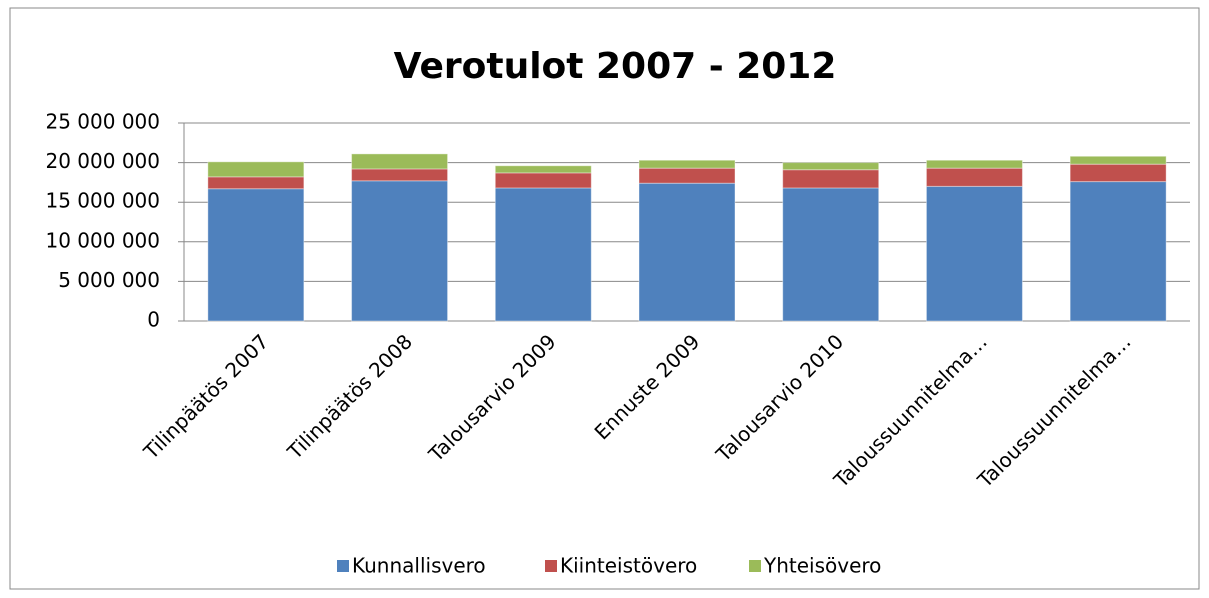 The image size is (1209, 598). What do you see at coordinates (153, 320) in the screenshot?
I see `y-tick-label: 0` at bounding box center [153, 320].